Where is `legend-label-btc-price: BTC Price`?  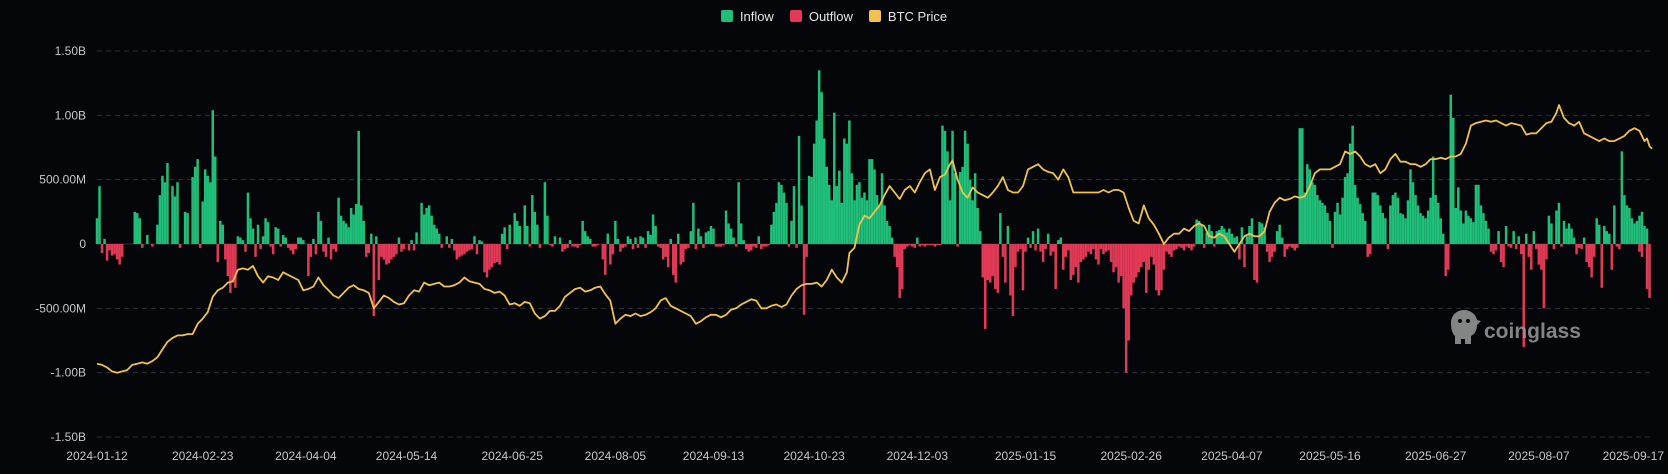 legend-label-btc-price: BTC Price is located at coordinates (917, 16).